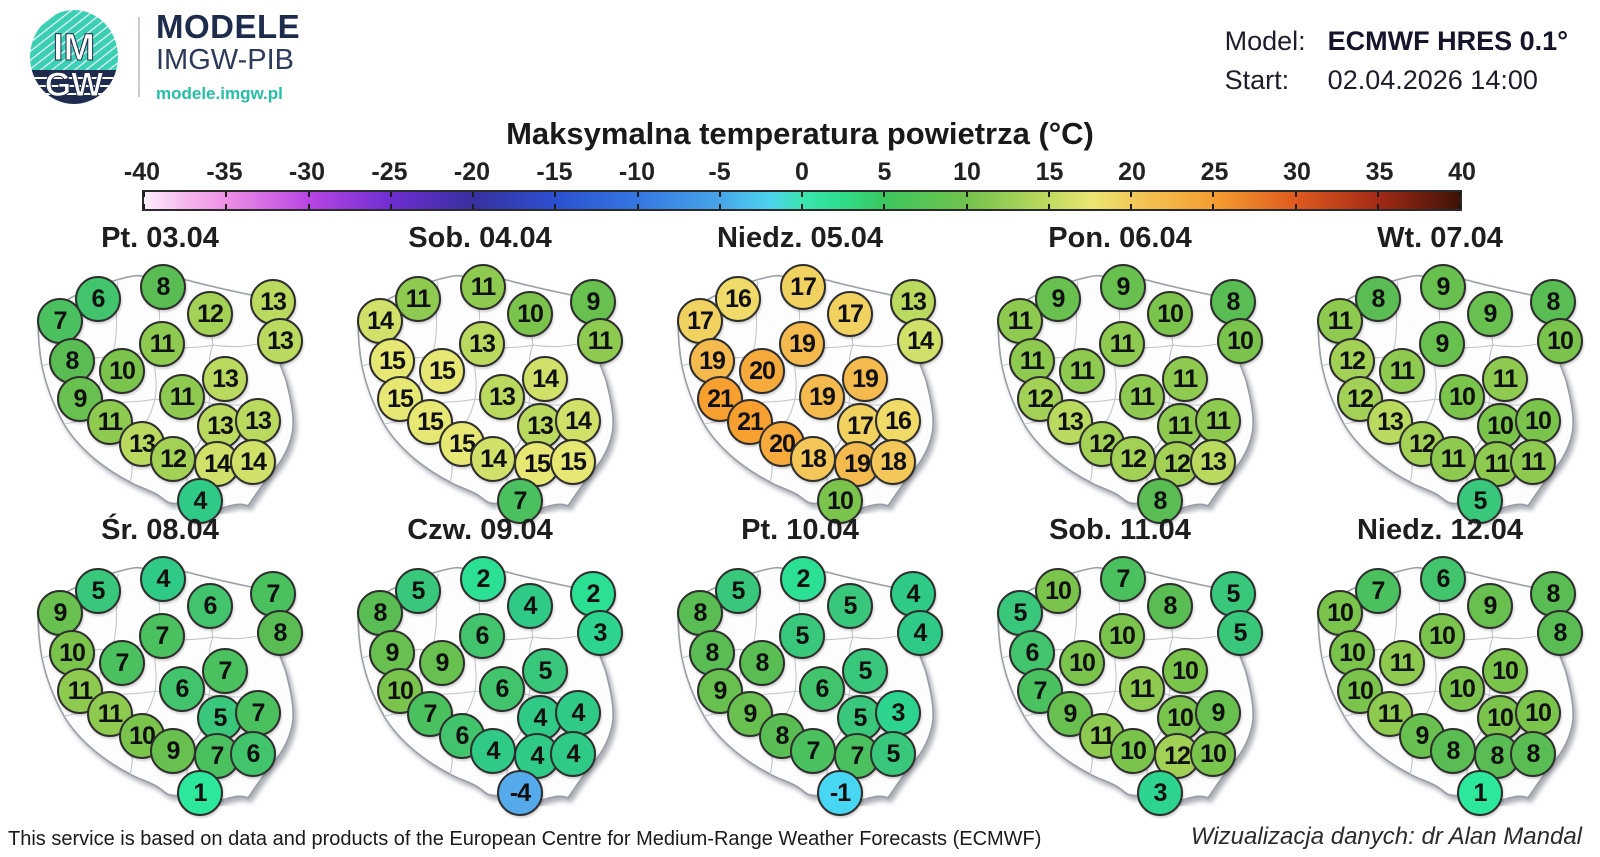  What do you see at coordinates (219, 93) in the screenshot?
I see `brand-url: modele.imgw.pl` at bounding box center [219, 93].